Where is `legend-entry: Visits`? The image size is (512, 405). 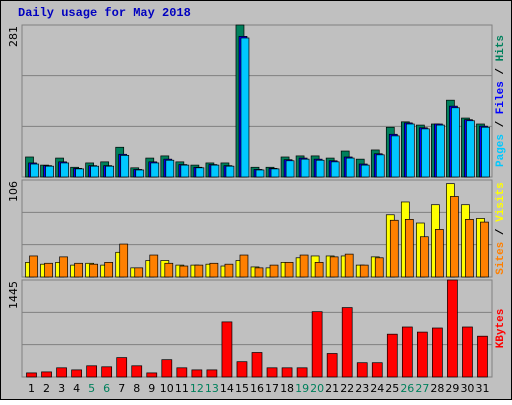
legend-entry: Visits is located at coordinates (501, 202).